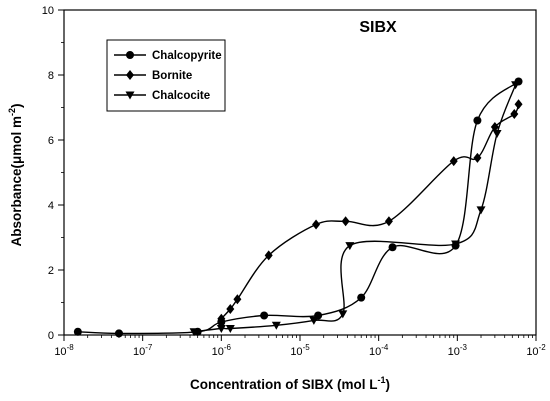 Image resolution: width=550 pixels, height=401 pixels. What do you see at coordinates (130, 55) in the screenshot?
I see `legend-marker-circle` at bounding box center [130, 55].